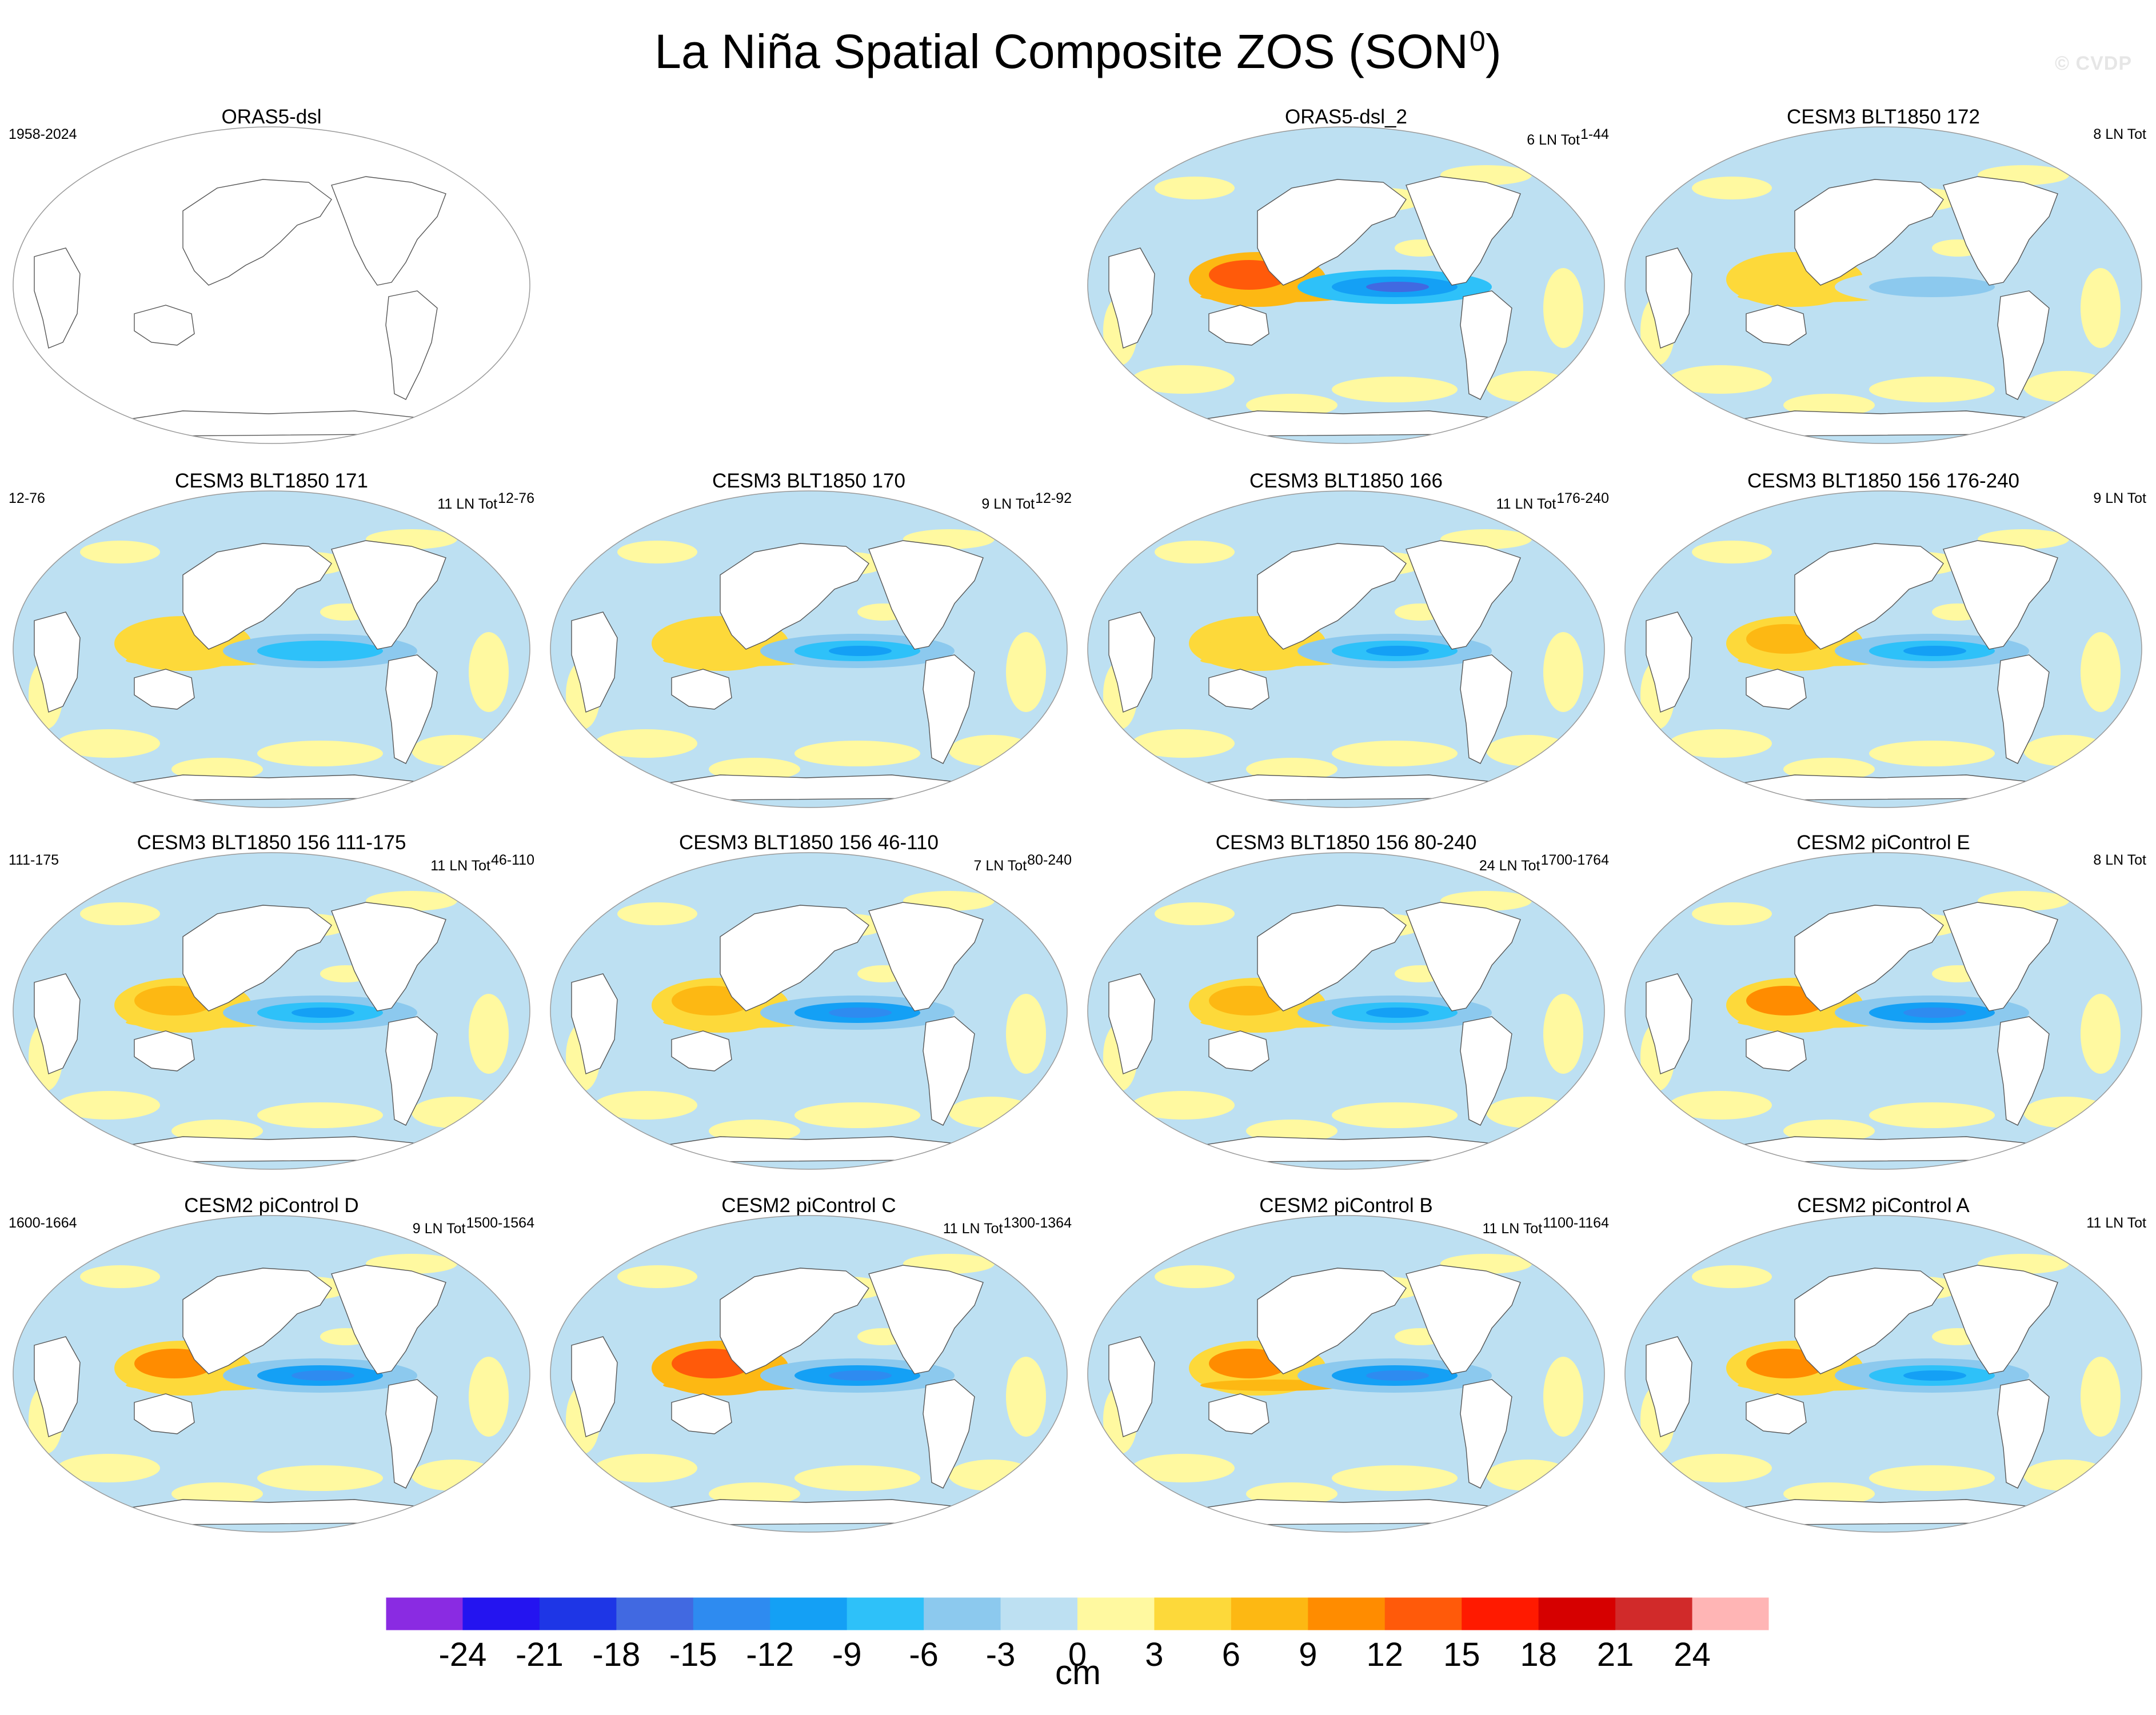  Describe the element at coordinates (1568, 137) in the screenshot. I see `panel-event-count: 6 LN Tot1-44` at that location.